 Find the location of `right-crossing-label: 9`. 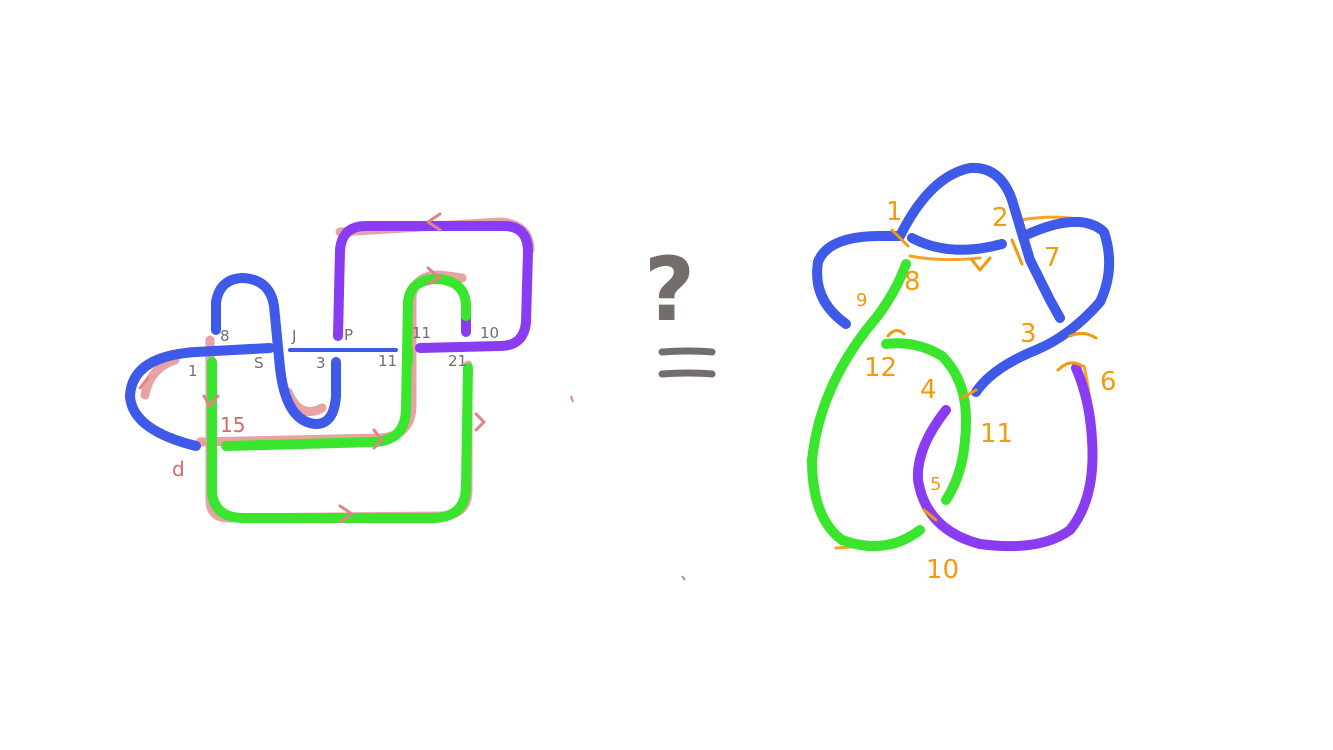

right-crossing-label: 9 is located at coordinates (861, 300).